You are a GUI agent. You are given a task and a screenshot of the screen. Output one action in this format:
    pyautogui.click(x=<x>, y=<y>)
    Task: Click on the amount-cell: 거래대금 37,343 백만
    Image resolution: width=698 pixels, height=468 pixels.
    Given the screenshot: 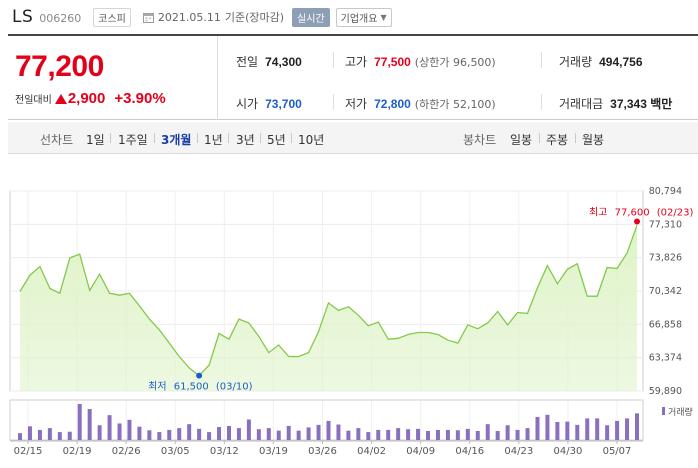 What is the action you would take?
    pyautogui.click(x=615, y=103)
    